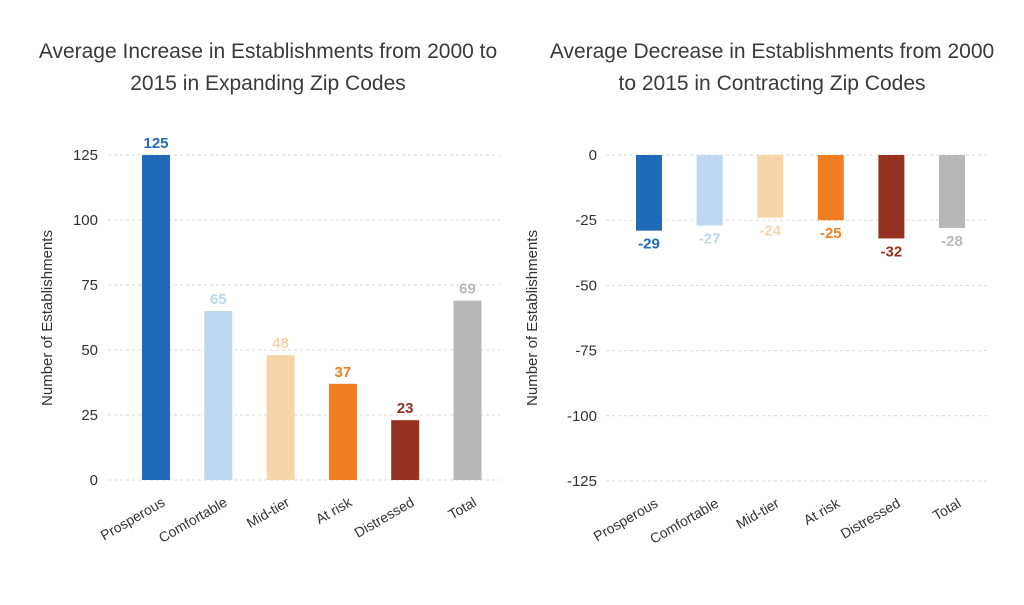 This screenshot has height=605, width=1024. Describe the element at coordinates (89, 285) in the screenshot. I see `y-tick-label: 75` at that location.